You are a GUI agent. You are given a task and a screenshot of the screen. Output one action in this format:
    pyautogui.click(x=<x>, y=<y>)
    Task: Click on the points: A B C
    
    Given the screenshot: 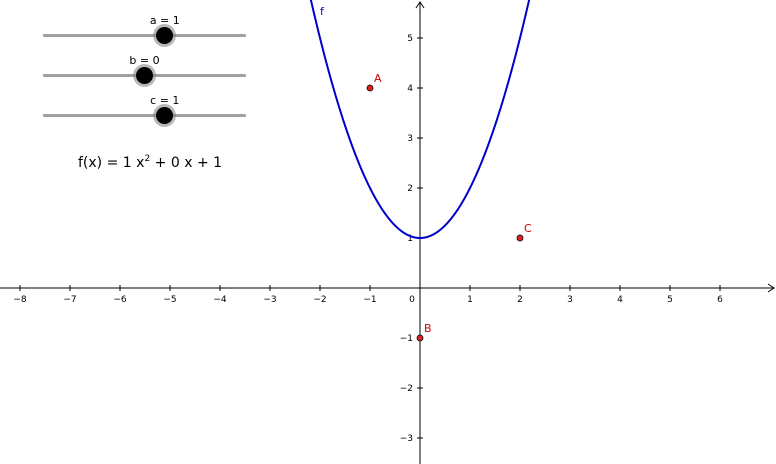 What is the action you would take?
    pyautogui.click(x=449, y=207)
    